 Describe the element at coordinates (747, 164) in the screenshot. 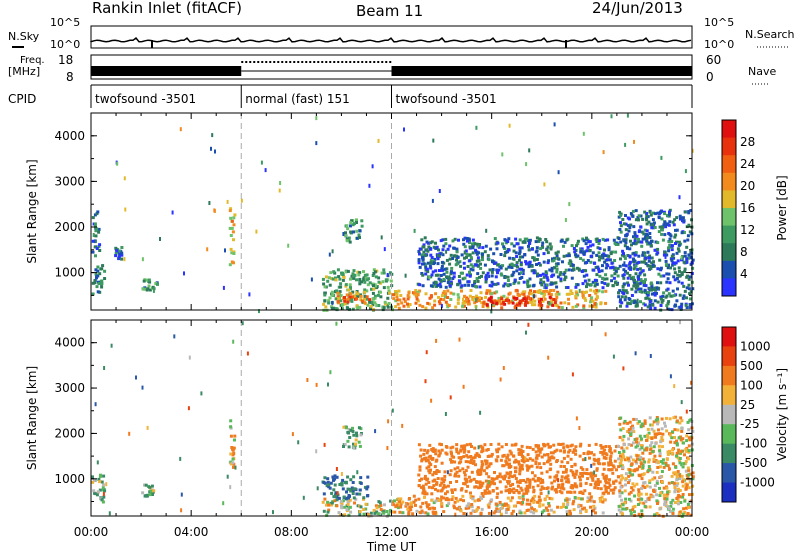

I see `colorbar-tick-label: 24` at that location.